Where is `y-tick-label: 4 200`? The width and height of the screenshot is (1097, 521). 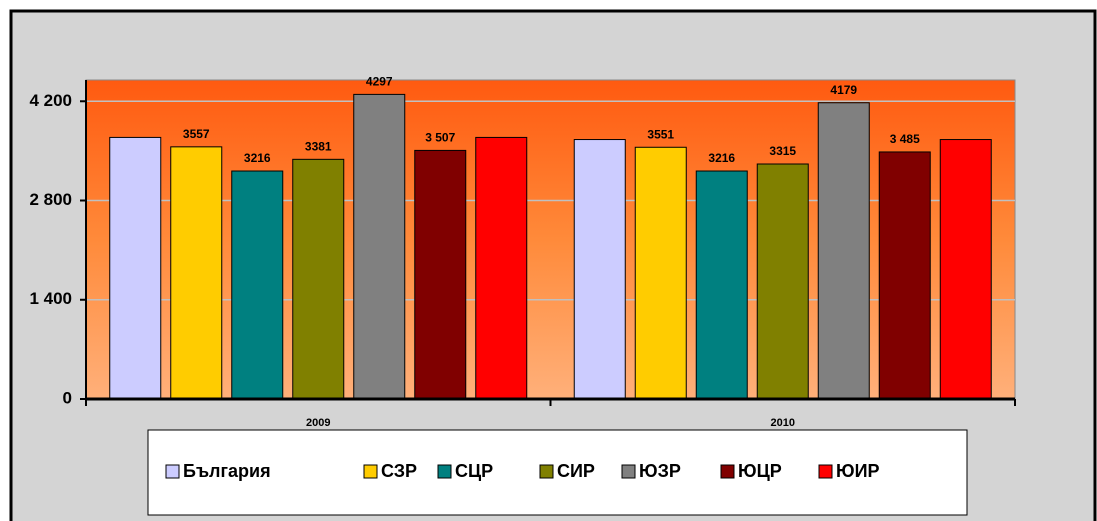
y-tick-label: 4 200 is located at coordinates (50, 100).